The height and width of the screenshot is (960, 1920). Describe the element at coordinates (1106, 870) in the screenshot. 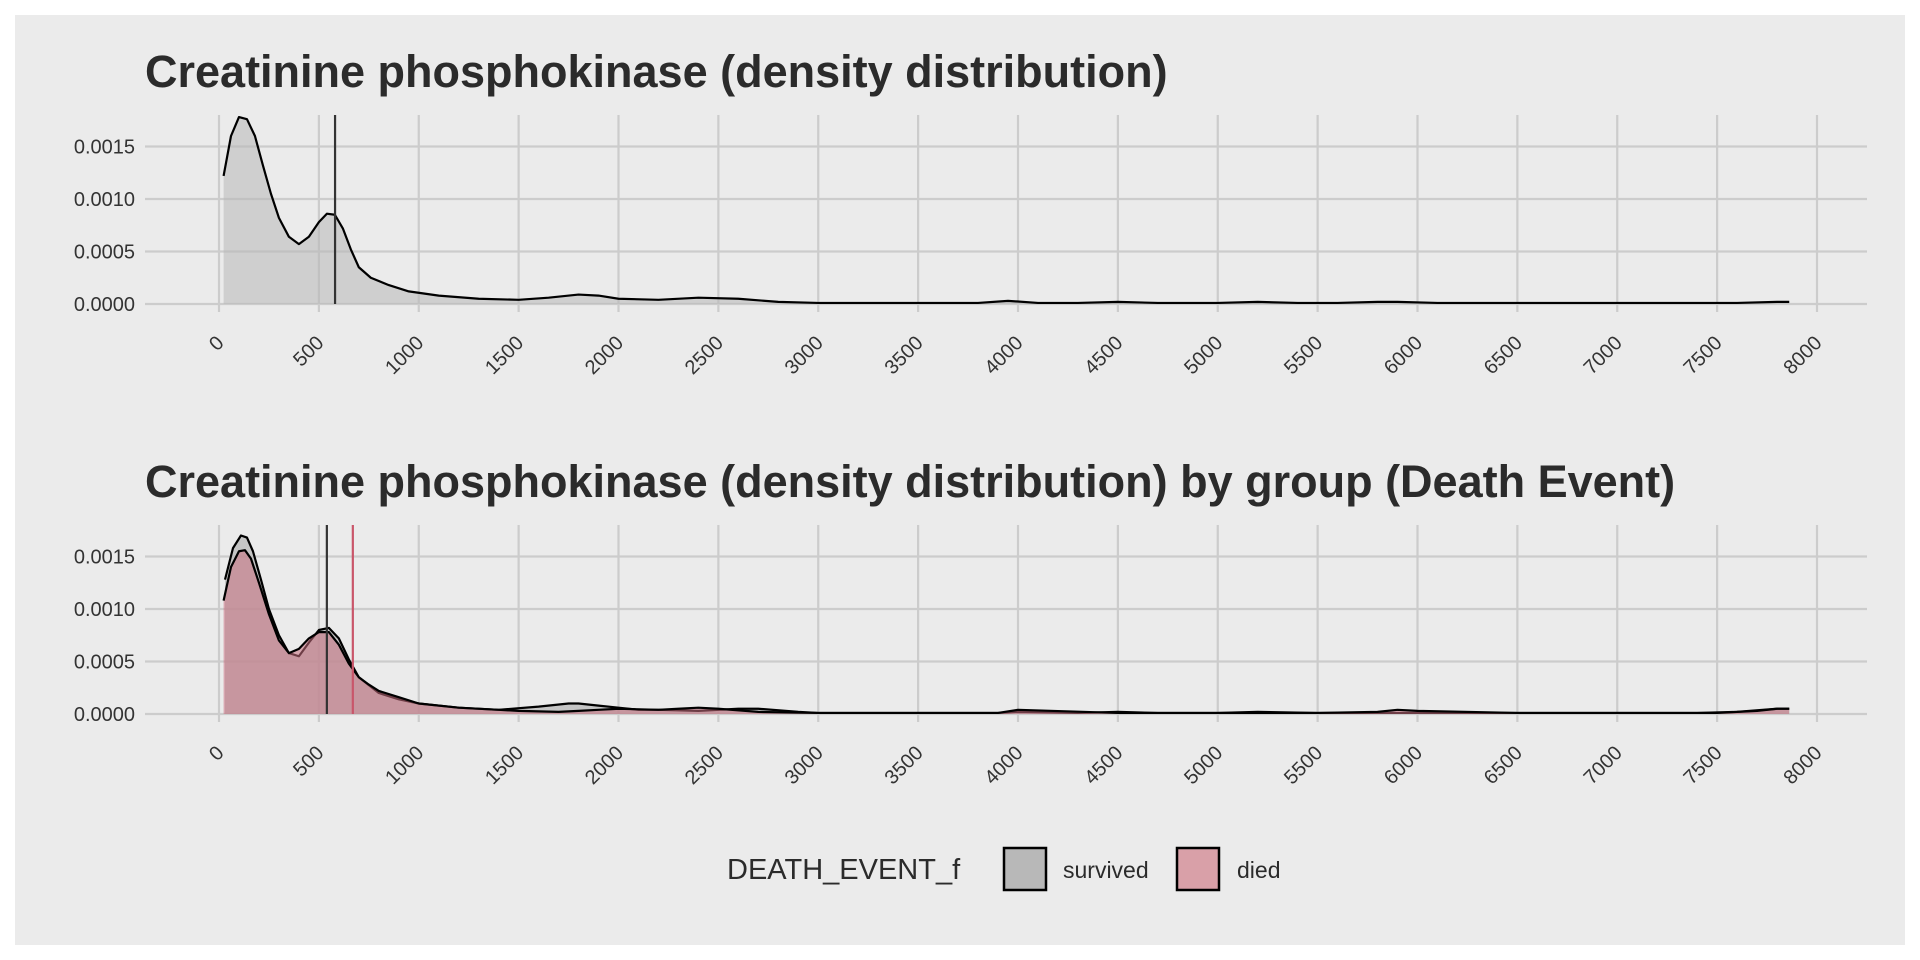

I see `legend-label-survived: survived` at that location.